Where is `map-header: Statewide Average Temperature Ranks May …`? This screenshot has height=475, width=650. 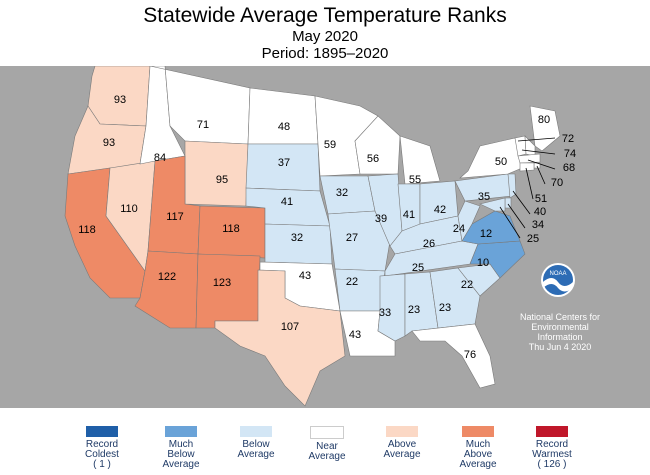
map-header: Statewide Average Temperature Ranks May … is located at coordinates (325, 33).